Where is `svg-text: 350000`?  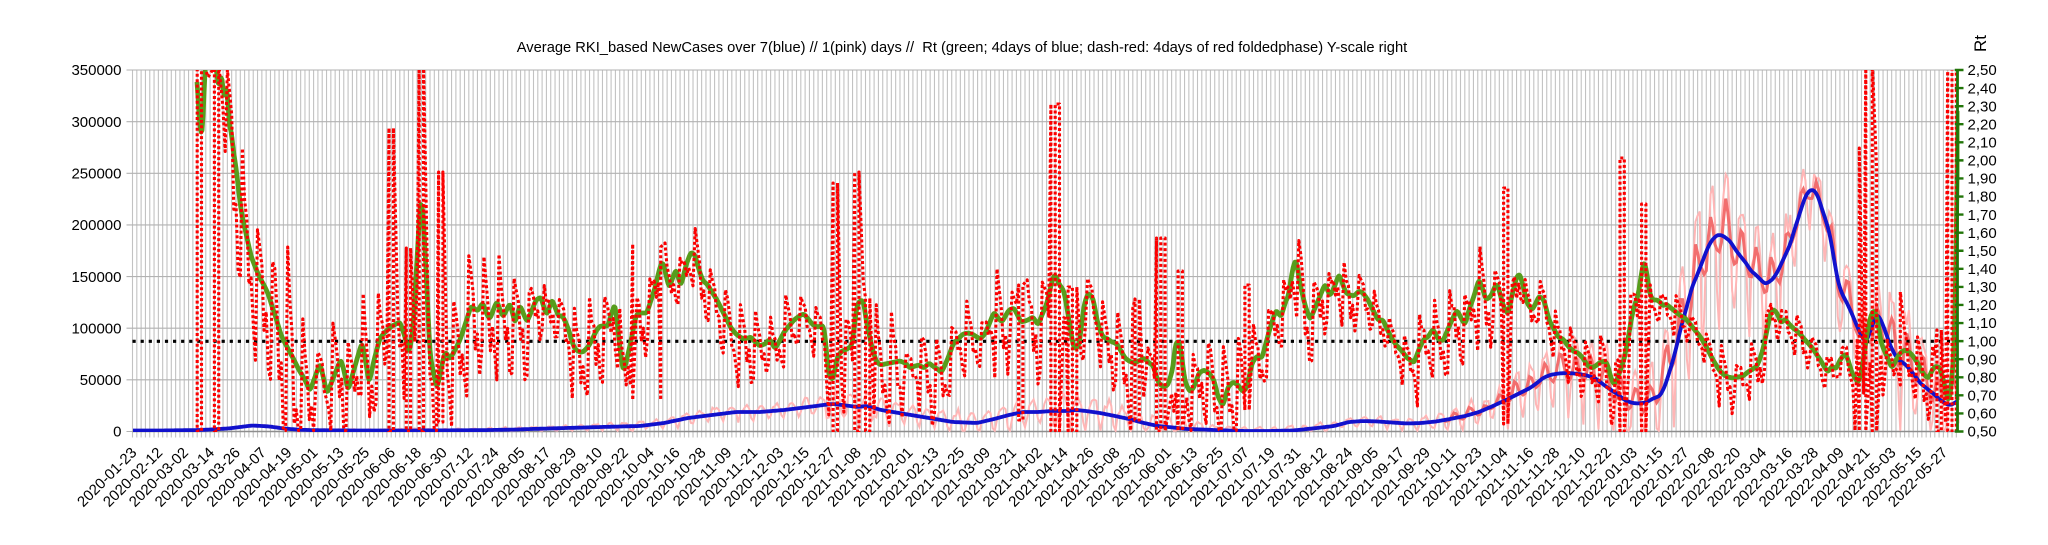
svg-text: 350000 is located at coordinates (96, 70).